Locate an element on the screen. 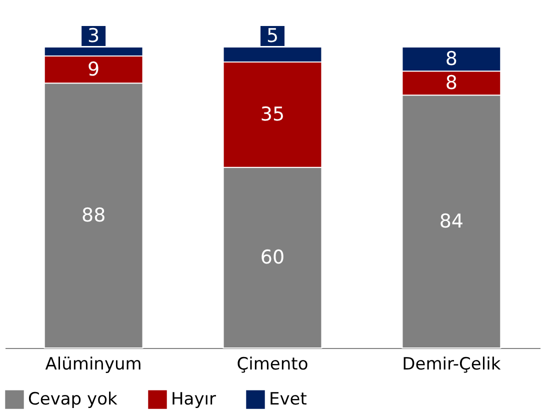 This screenshot has width=545, height=417. x-tick-label: Demir-Çelik is located at coordinates (451, 364).